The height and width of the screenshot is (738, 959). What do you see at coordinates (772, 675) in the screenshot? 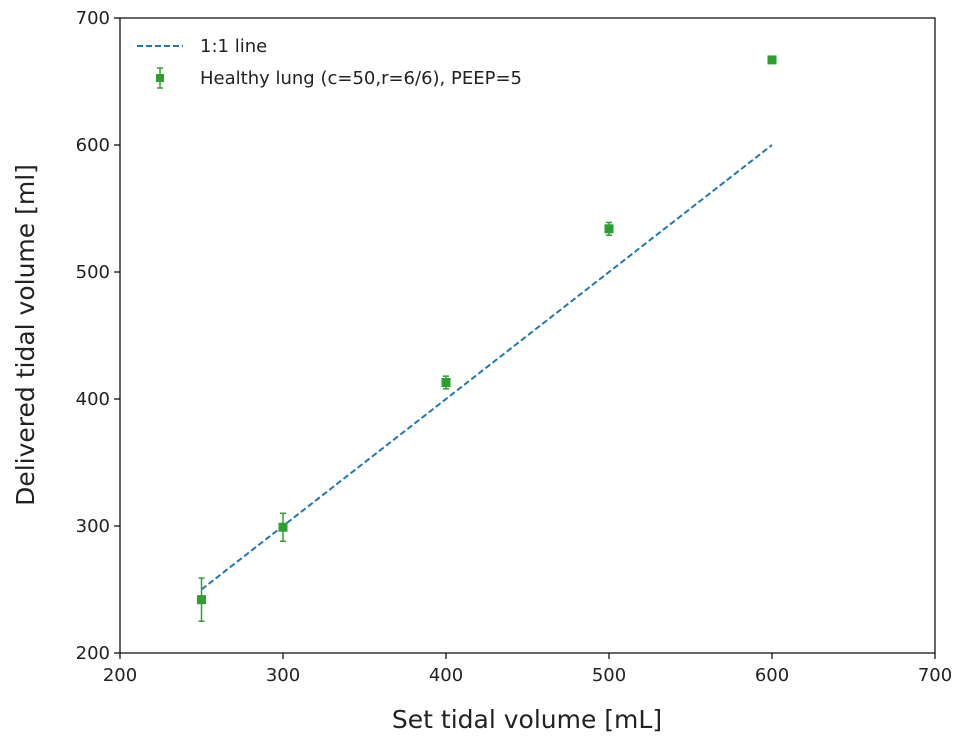
I see `x-tick-label: 600` at bounding box center [772, 675].